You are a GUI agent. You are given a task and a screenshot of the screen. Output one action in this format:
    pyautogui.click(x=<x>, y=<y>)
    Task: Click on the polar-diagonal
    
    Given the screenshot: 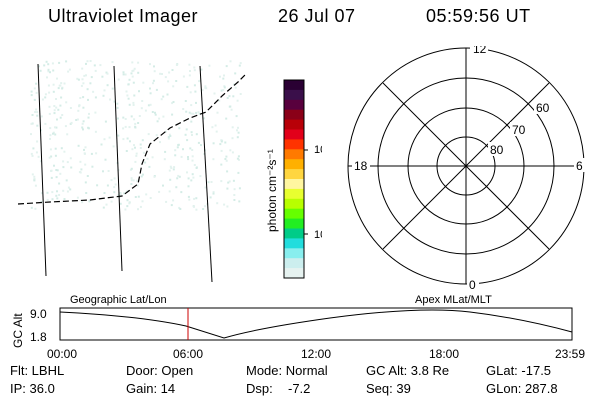 What is the action you would take?
    pyautogui.click(x=466, y=166)
    